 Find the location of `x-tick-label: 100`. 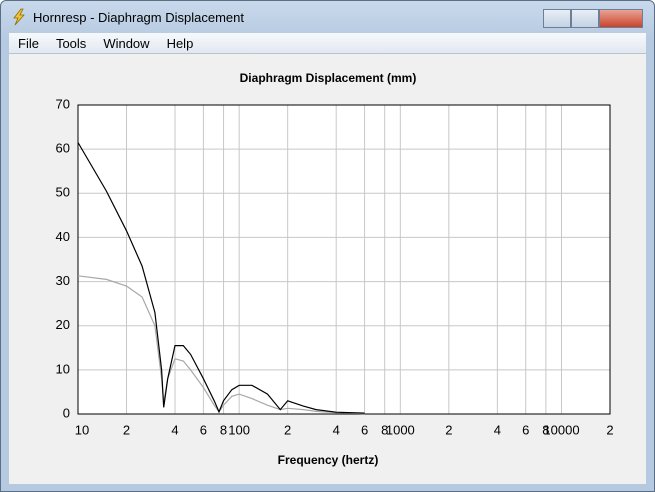

x-tick-label: 100 is located at coordinates (239, 429).